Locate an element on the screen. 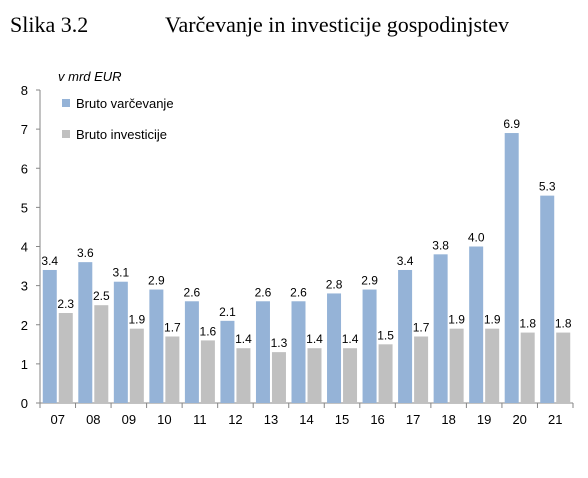  y-tick-label: 1 is located at coordinates (24, 364).